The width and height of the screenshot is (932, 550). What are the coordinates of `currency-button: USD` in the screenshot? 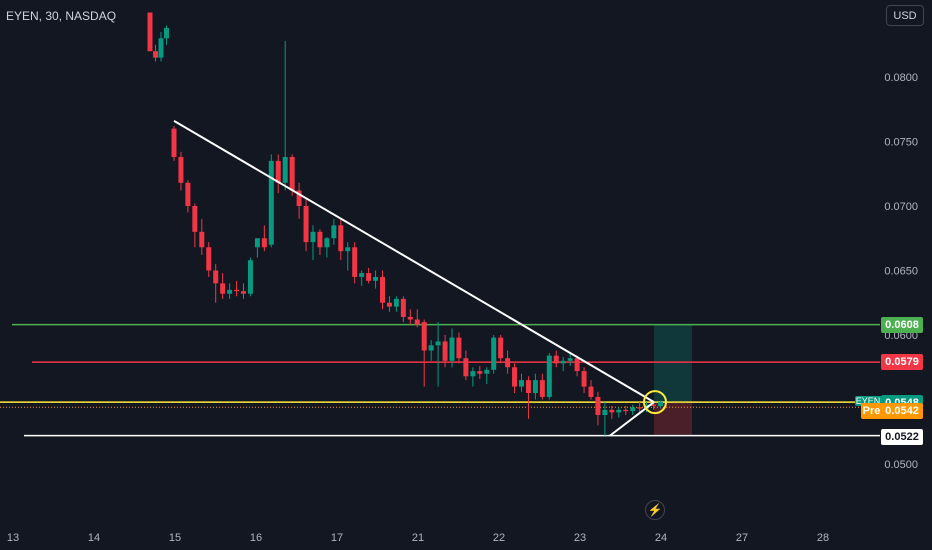 It's located at (905, 15).